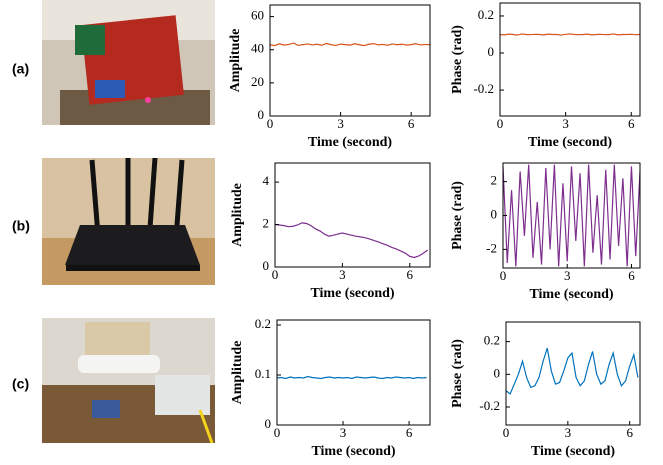 The width and height of the screenshot is (663, 465). What do you see at coordinates (128, 62) in the screenshot?
I see `photo-board` at bounding box center [128, 62].